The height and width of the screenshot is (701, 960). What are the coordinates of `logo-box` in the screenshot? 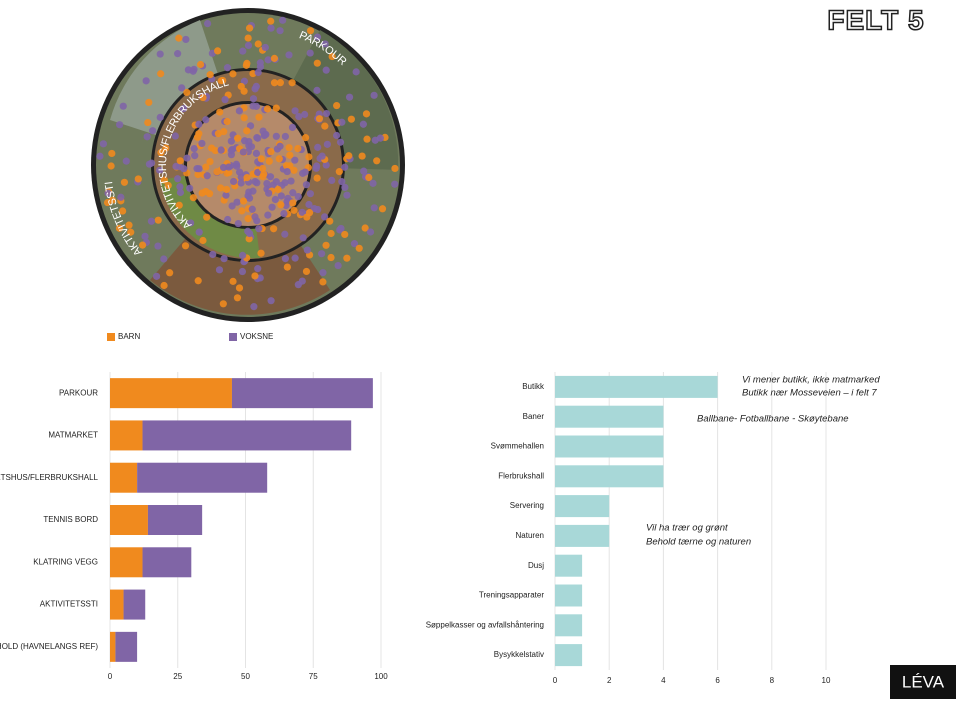 It's located at (923, 682).